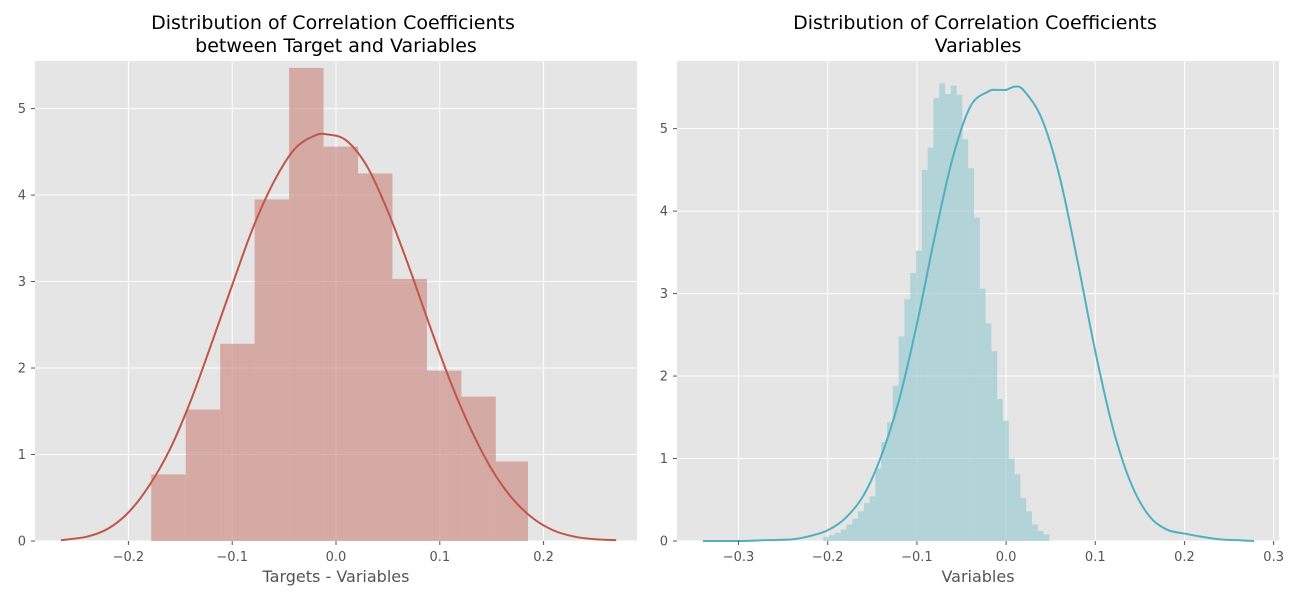 The image size is (1300, 600). I want to click on x-axis-label: Variables, so click(977, 576).